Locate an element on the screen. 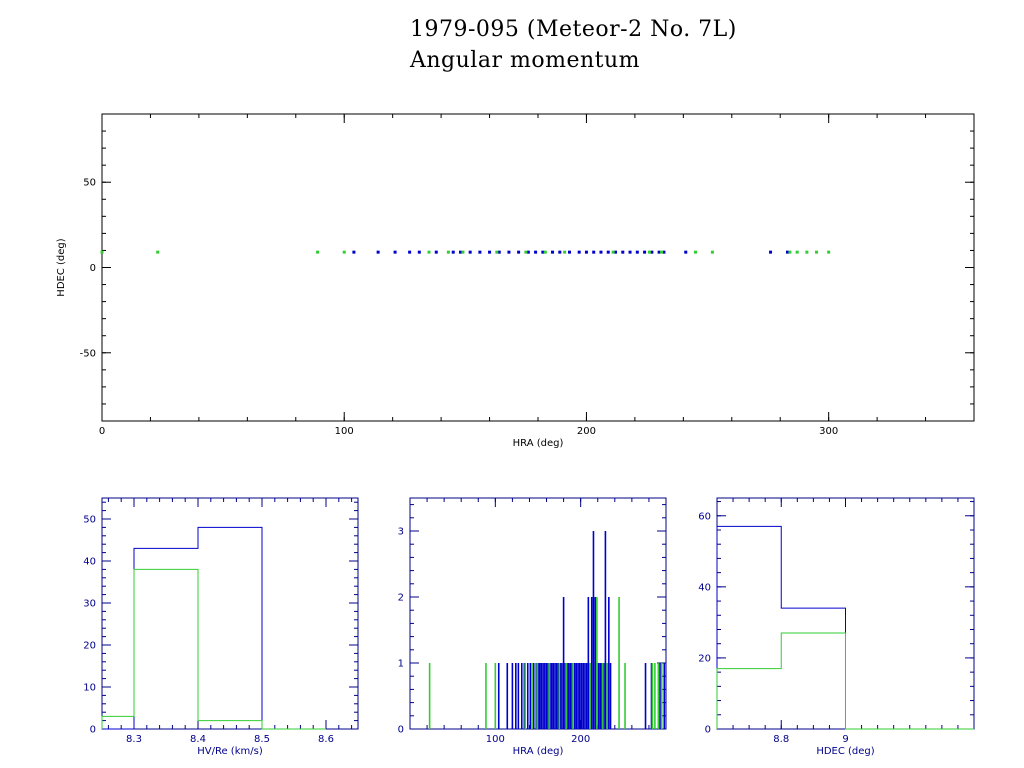  x-tick-label: 8.3 is located at coordinates (134, 739).